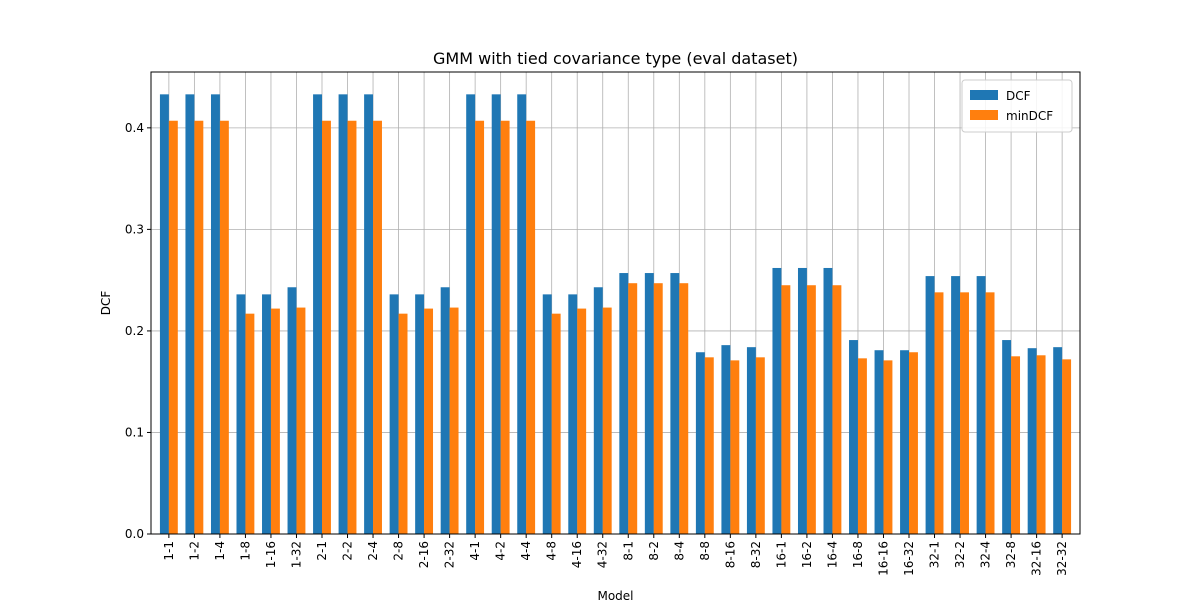 The width and height of the screenshot is (1200, 600). Describe the element at coordinates (526, 551) in the screenshot. I see `x-tick-label: 4-4` at that location.